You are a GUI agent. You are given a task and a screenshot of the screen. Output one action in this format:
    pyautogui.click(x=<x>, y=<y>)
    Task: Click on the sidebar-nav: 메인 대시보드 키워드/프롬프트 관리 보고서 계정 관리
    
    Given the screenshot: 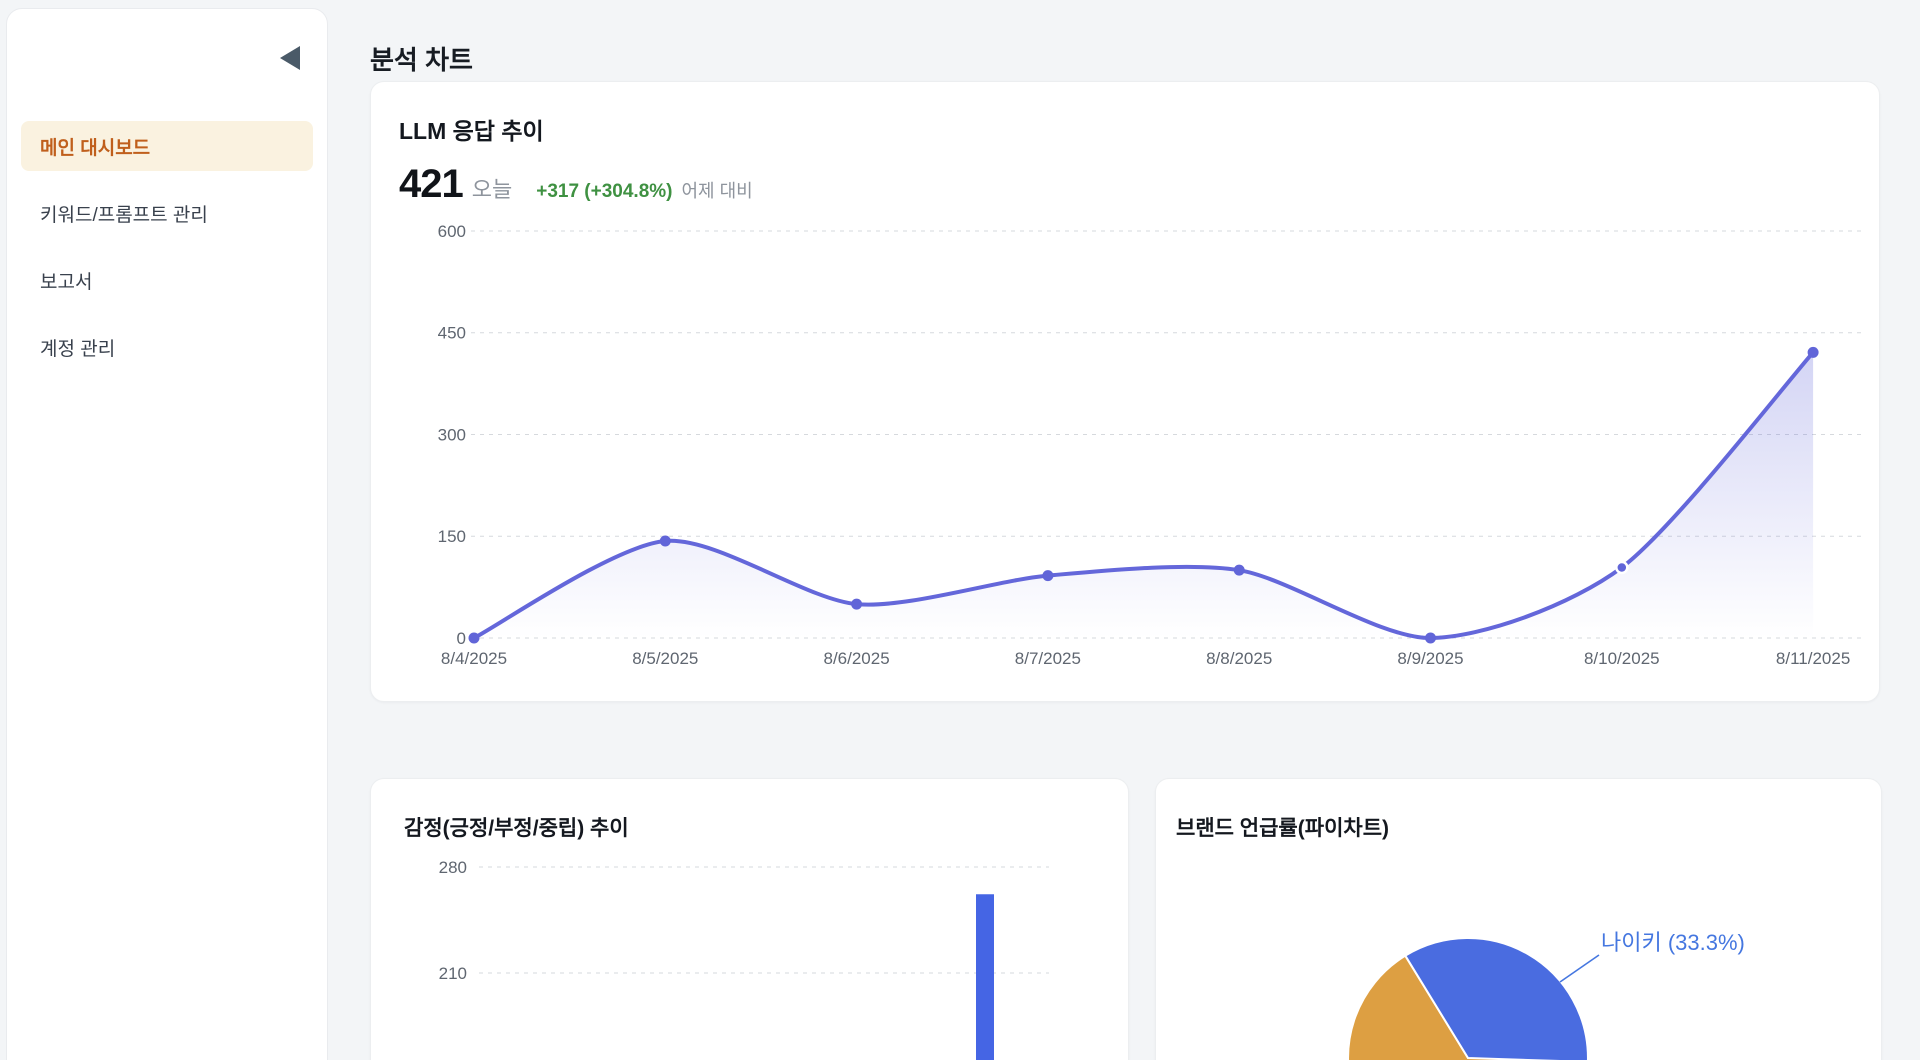 What is the action you would take?
    pyautogui.click(x=167, y=255)
    